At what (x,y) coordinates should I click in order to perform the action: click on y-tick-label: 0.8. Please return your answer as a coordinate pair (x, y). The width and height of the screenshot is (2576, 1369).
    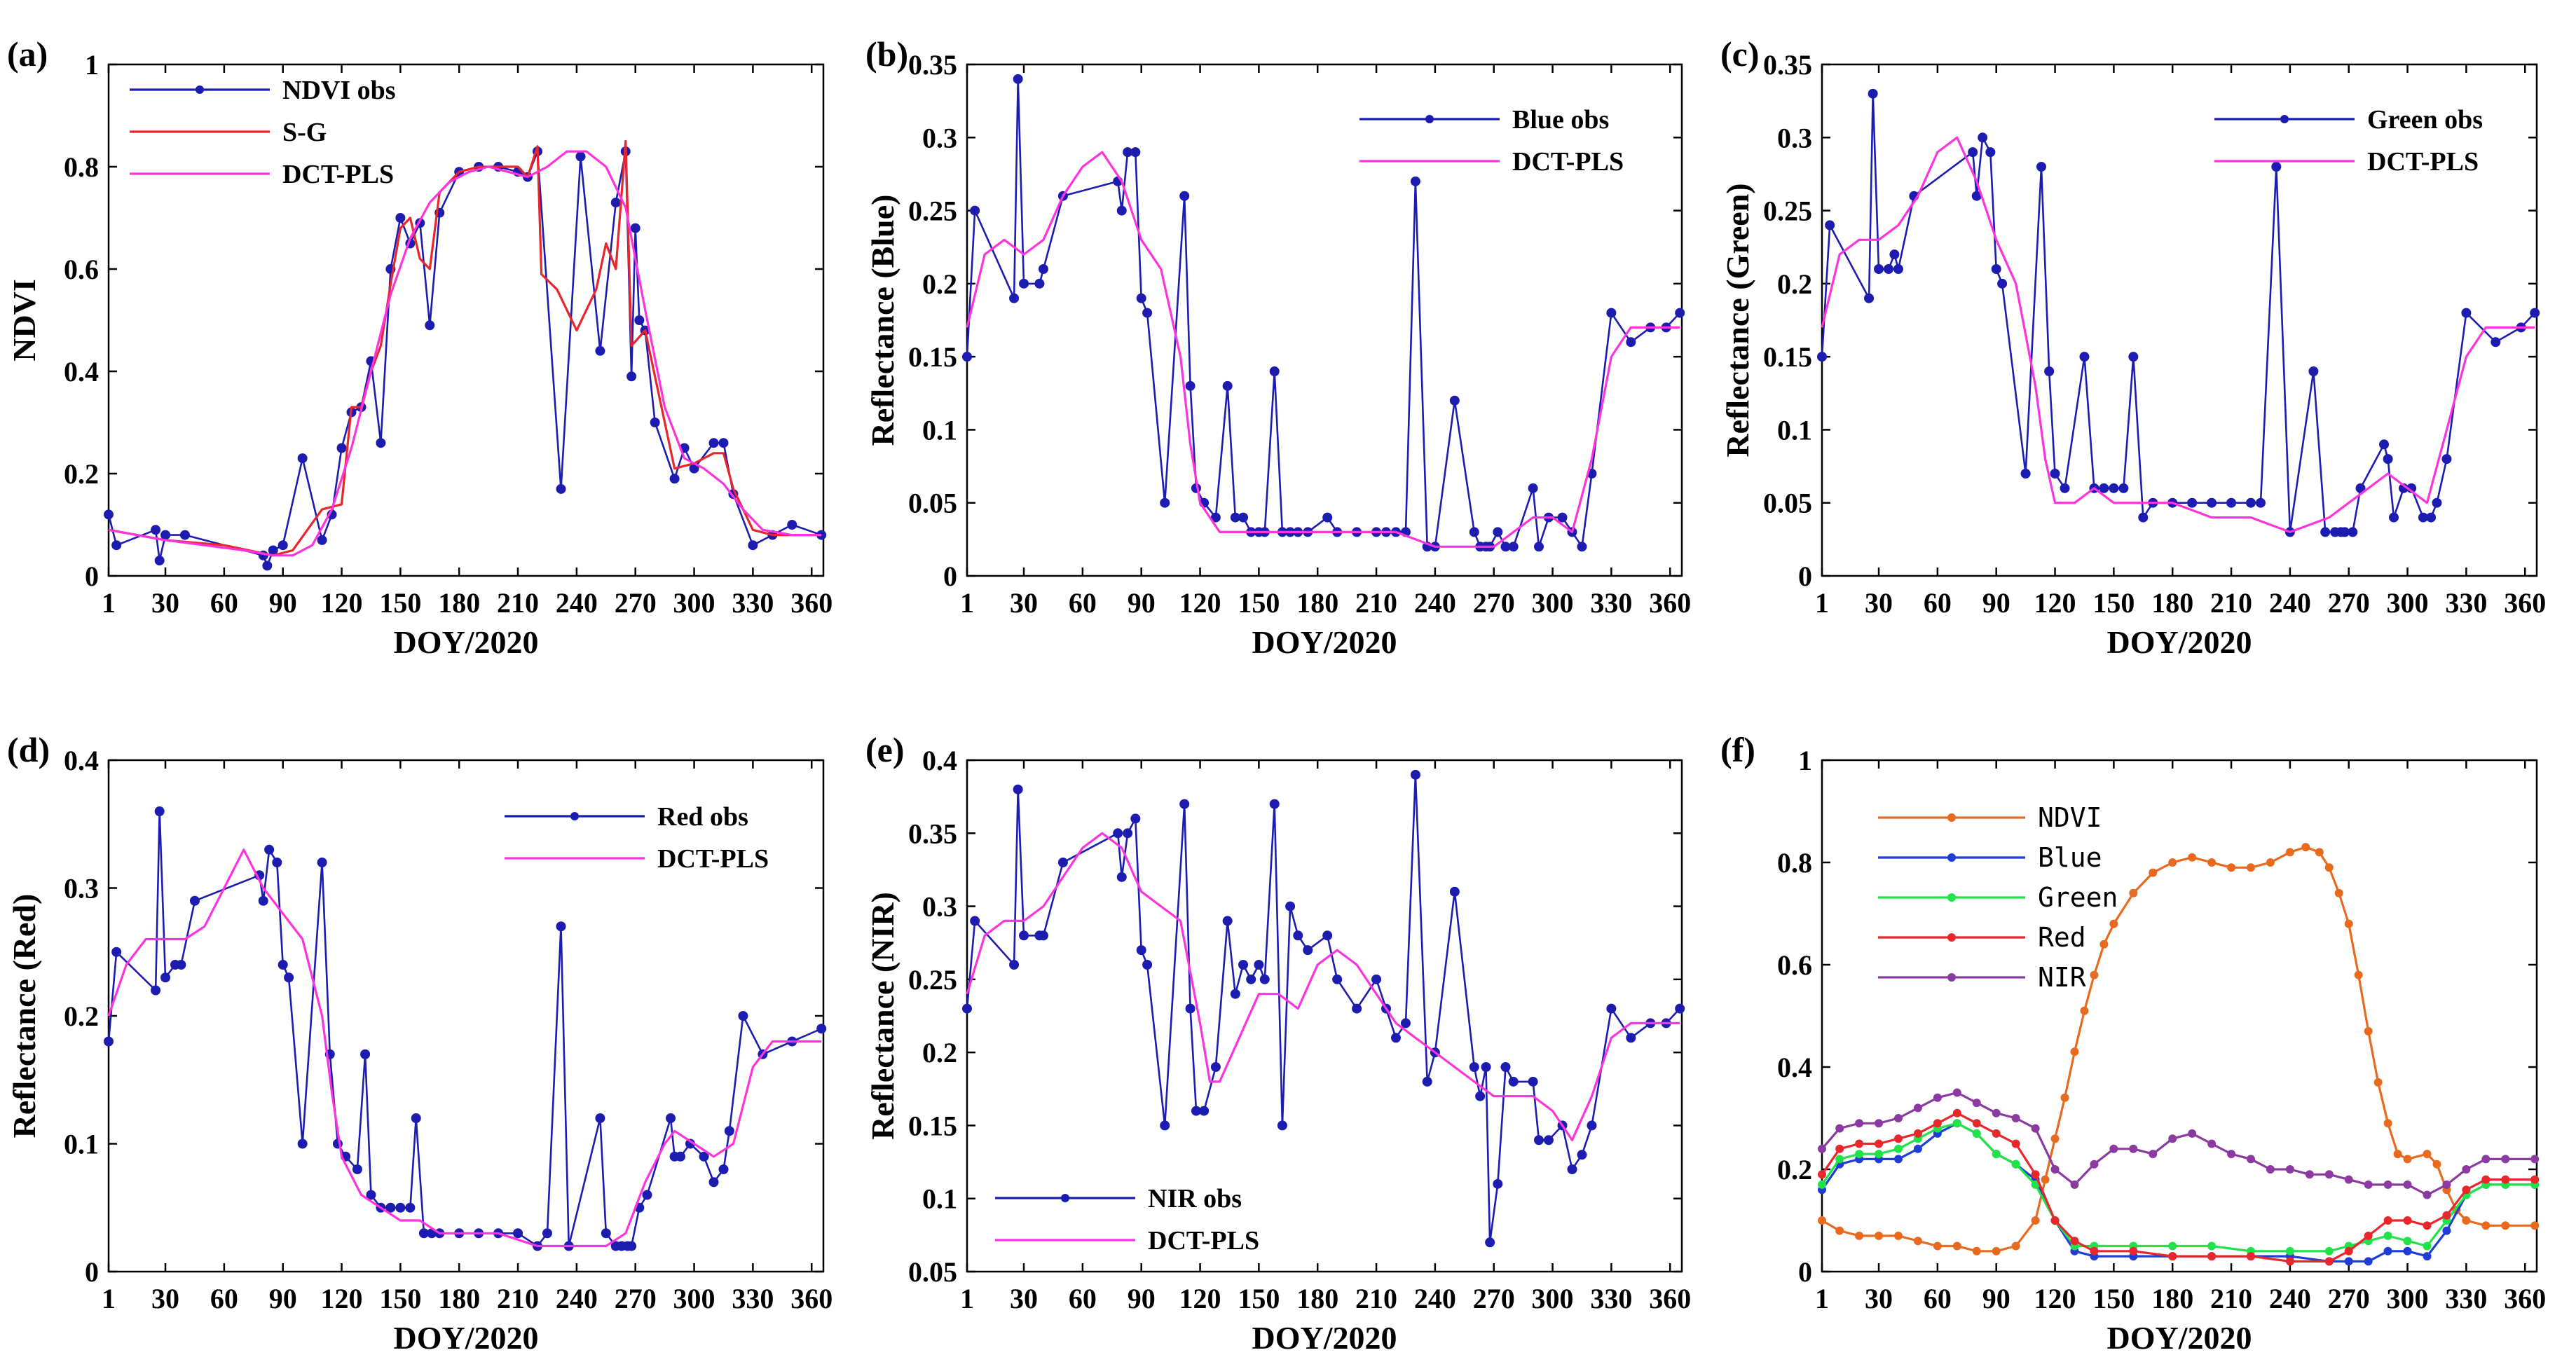
    Looking at the image, I should click on (1794, 863).